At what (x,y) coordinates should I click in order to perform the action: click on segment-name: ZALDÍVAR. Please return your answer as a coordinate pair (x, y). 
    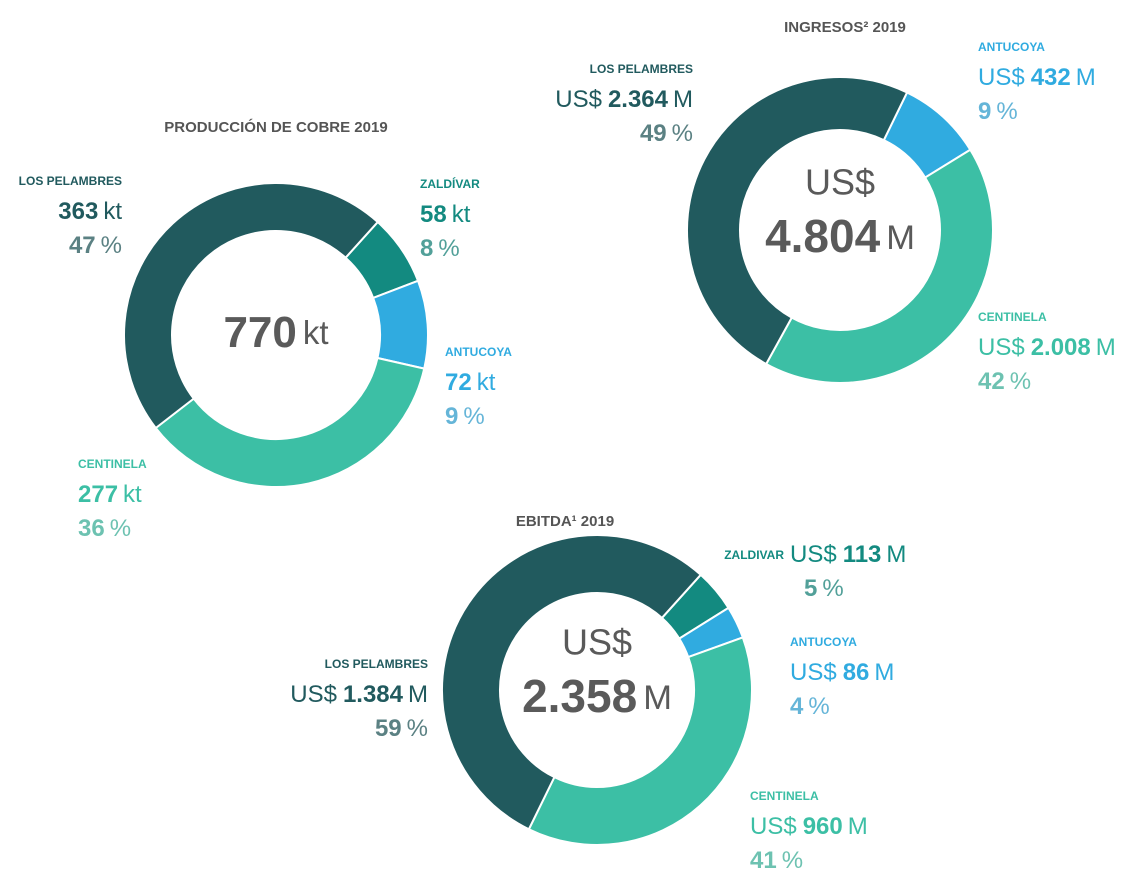
    Looking at the image, I should click on (450, 183).